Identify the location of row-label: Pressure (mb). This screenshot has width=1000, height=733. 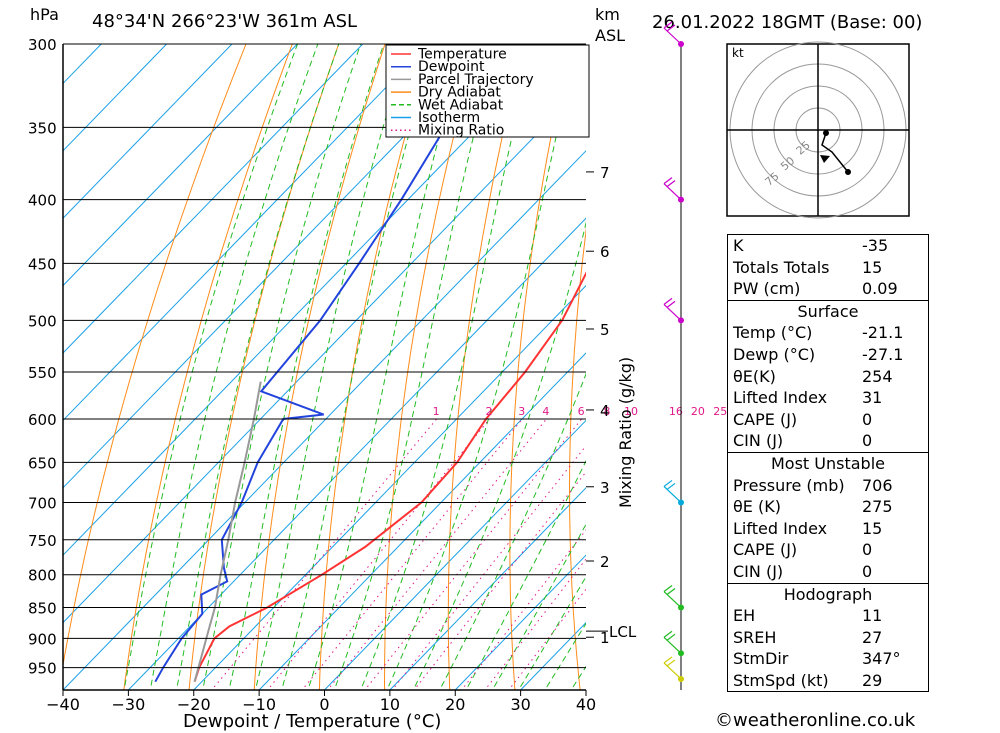
(789, 485).